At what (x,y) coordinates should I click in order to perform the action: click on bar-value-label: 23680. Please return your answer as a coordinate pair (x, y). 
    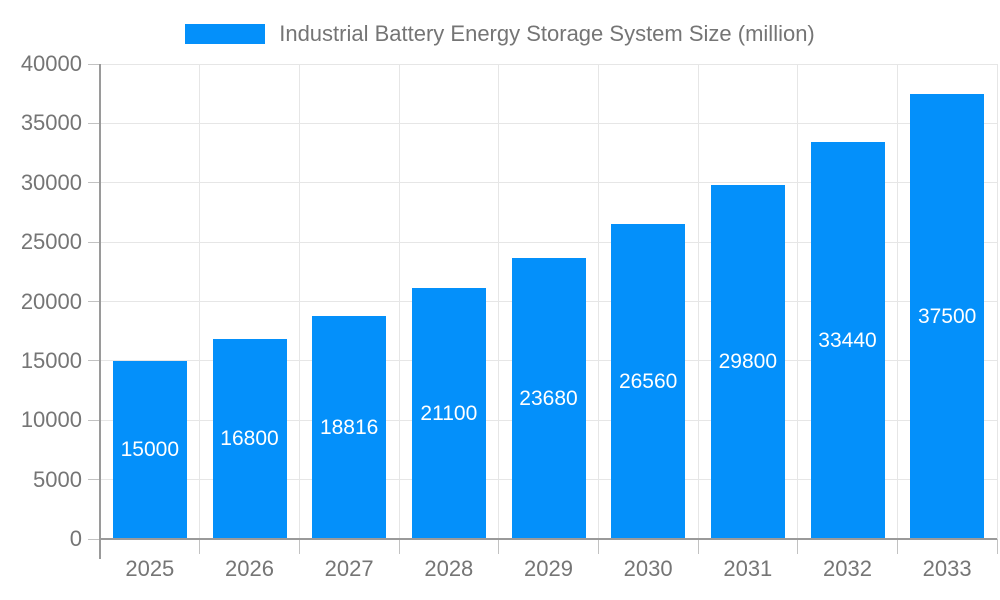
    Looking at the image, I should click on (548, 398).